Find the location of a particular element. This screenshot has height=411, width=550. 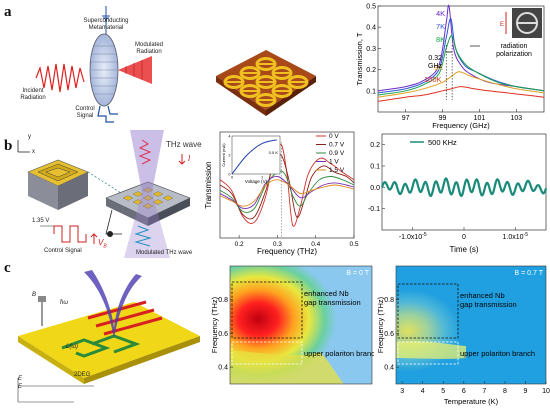

polarization-label-2: polarization is located at coordinates (514, 54).